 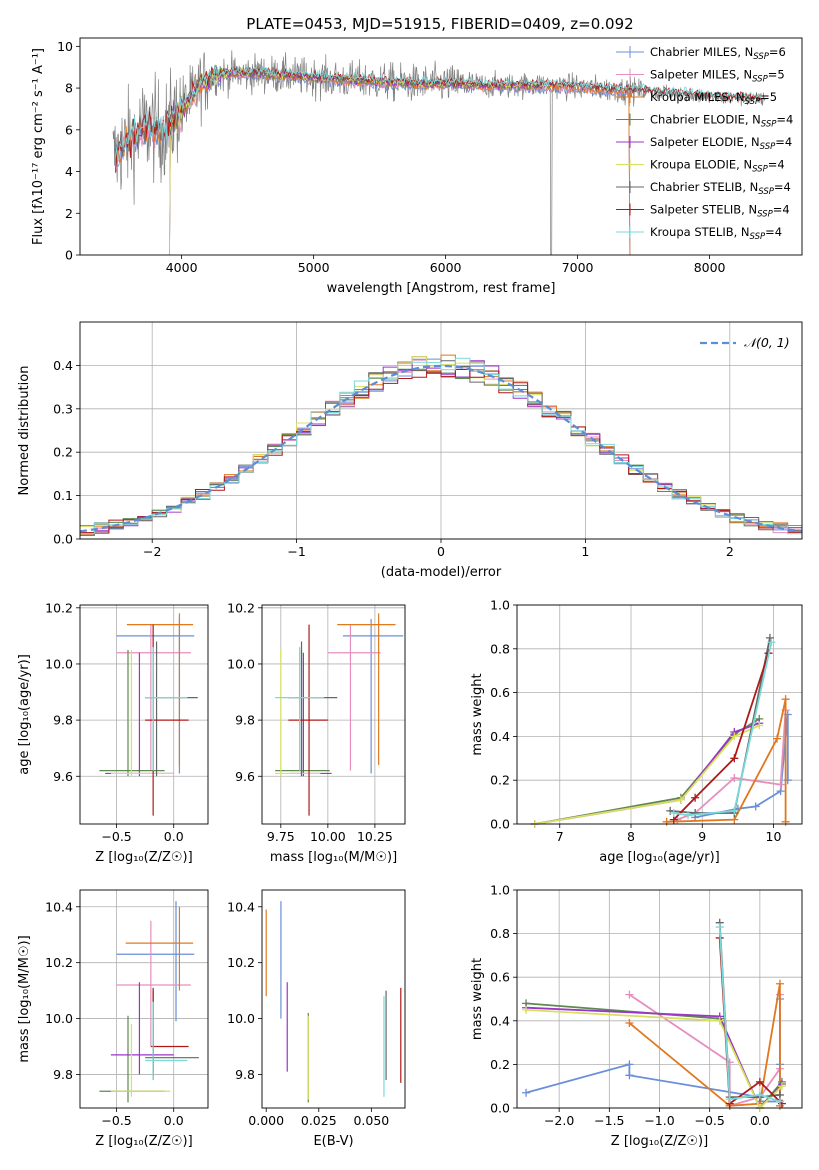 What do you see at coordinates (768, 97) in the screenshot?
I see `legend-label-suffix: =5` at bounding box center [768, 97].